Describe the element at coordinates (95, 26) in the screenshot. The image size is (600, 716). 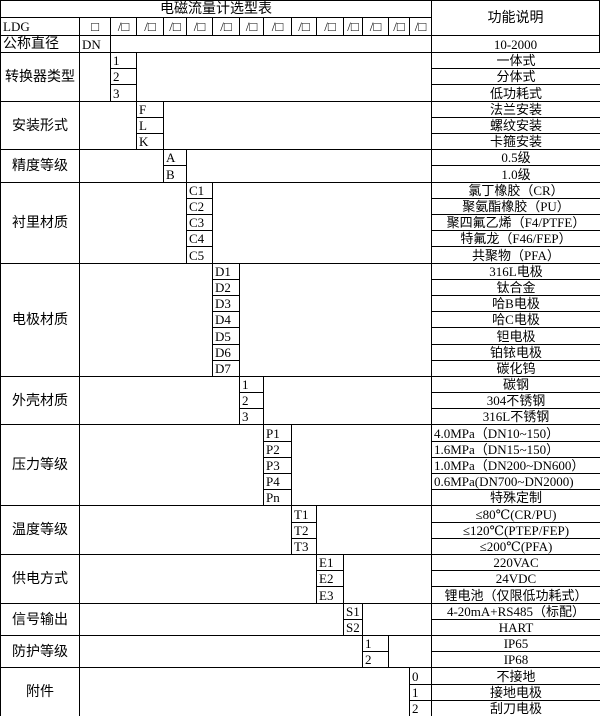
I see `model-first-slot: □` at that location.